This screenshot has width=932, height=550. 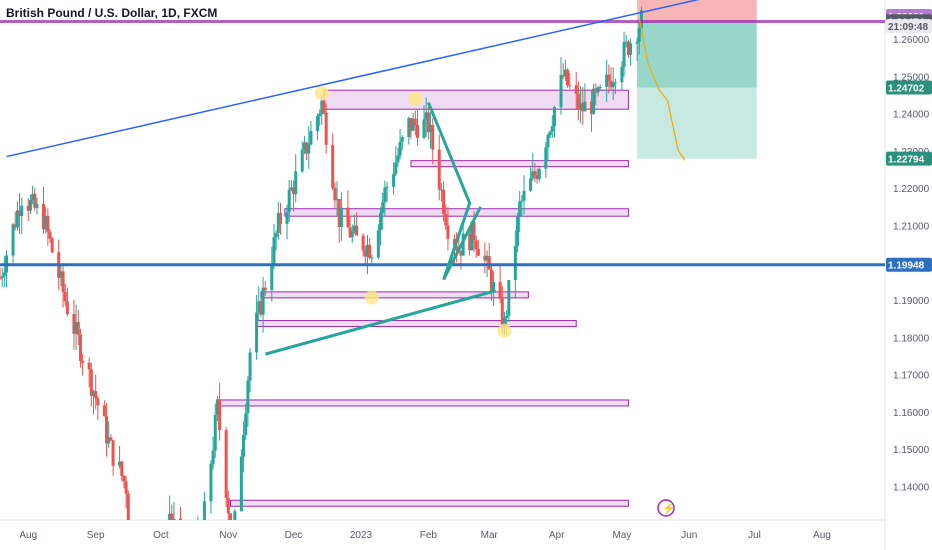 What do you see at coordinates (689, 535) in the screenshot?
I see `x-tick-label: Jun` at bounding box center [689, 535].